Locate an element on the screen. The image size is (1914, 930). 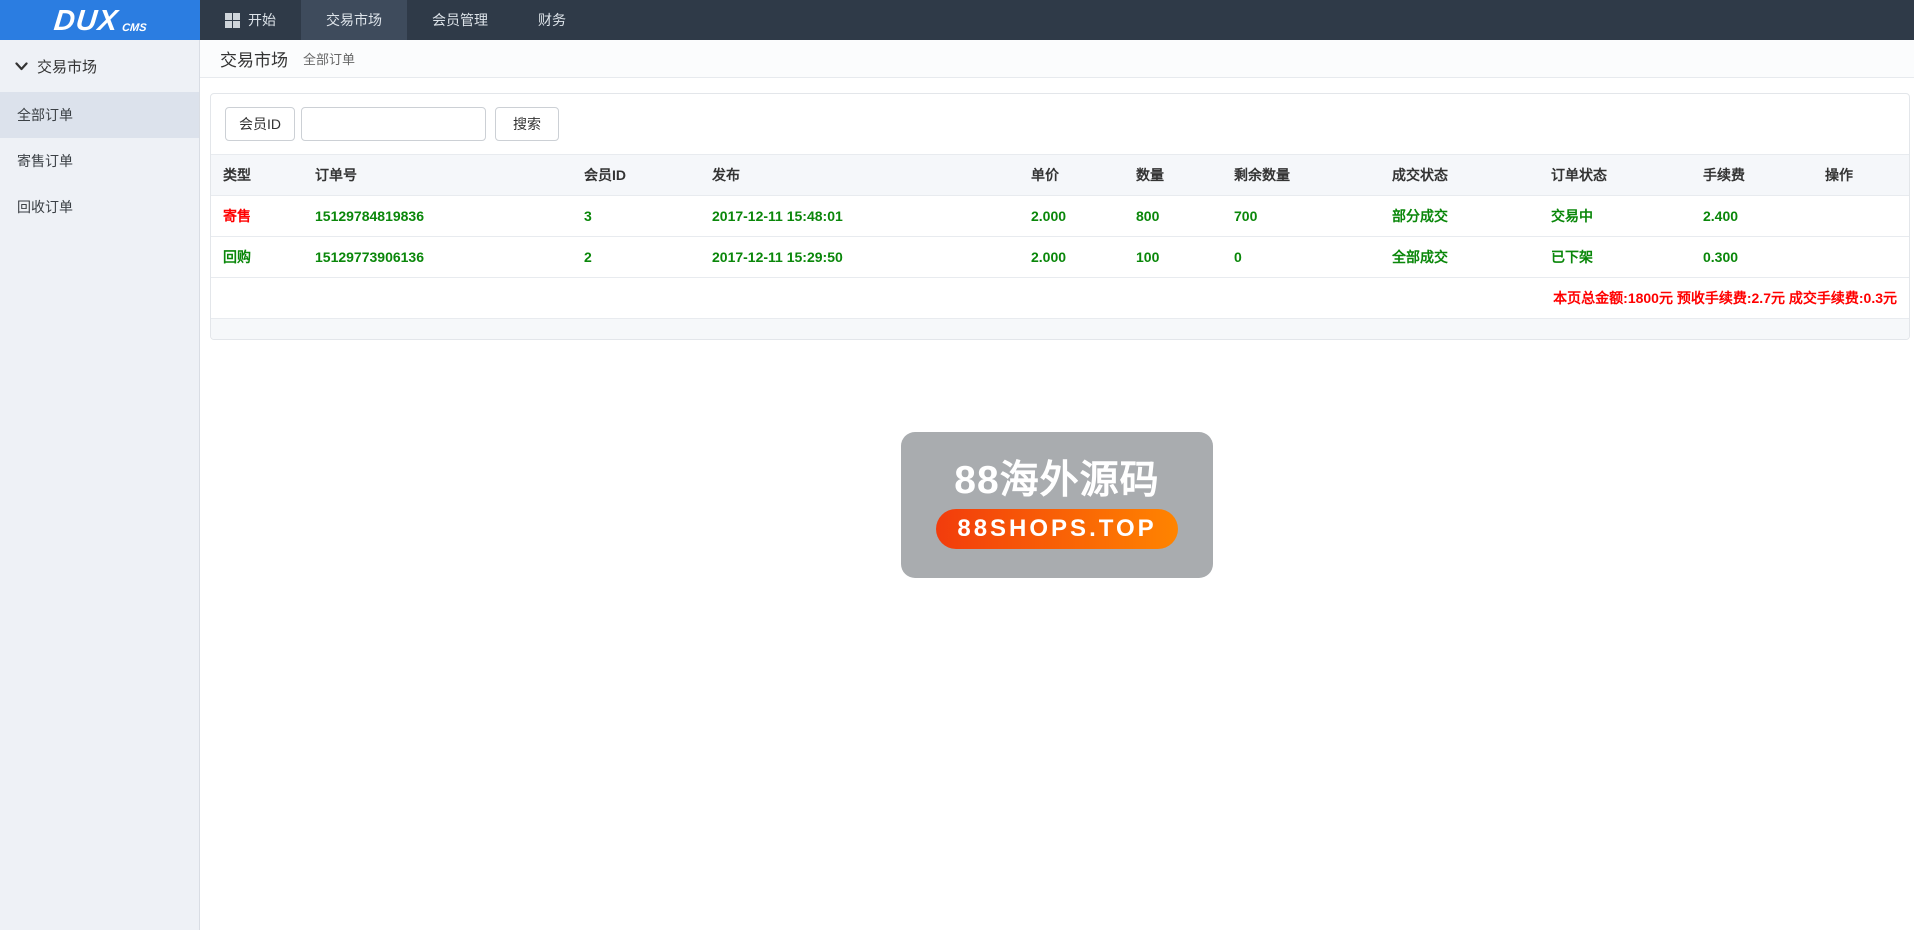
watermark-badge: 88SHOPS.TOP is located at coordinates (1057, 529).